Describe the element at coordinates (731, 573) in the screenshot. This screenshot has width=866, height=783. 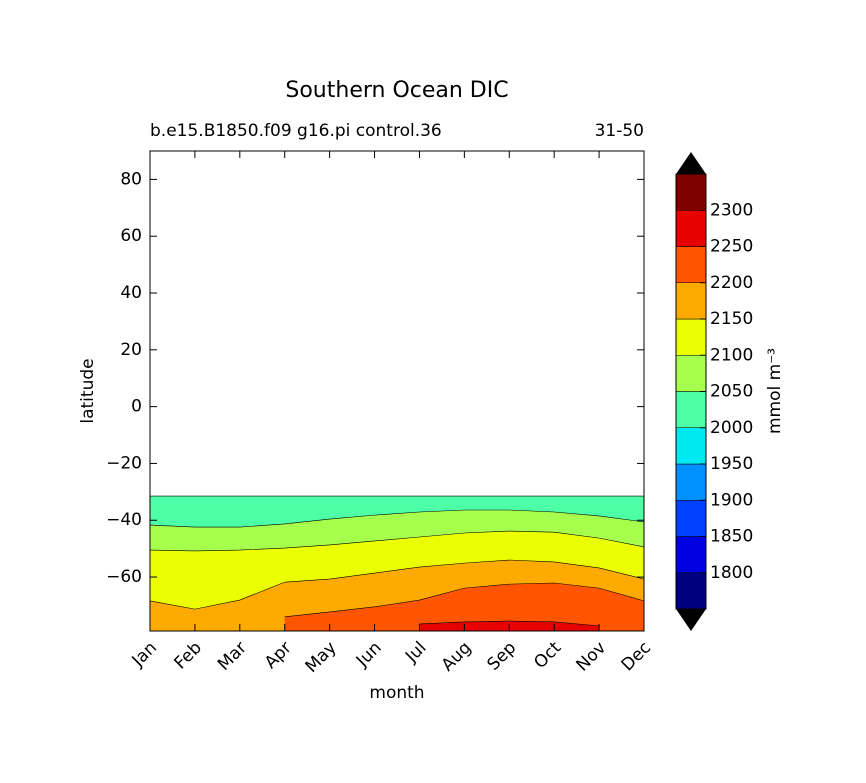
I see `colorbar-tick-label: 1800` at that location.